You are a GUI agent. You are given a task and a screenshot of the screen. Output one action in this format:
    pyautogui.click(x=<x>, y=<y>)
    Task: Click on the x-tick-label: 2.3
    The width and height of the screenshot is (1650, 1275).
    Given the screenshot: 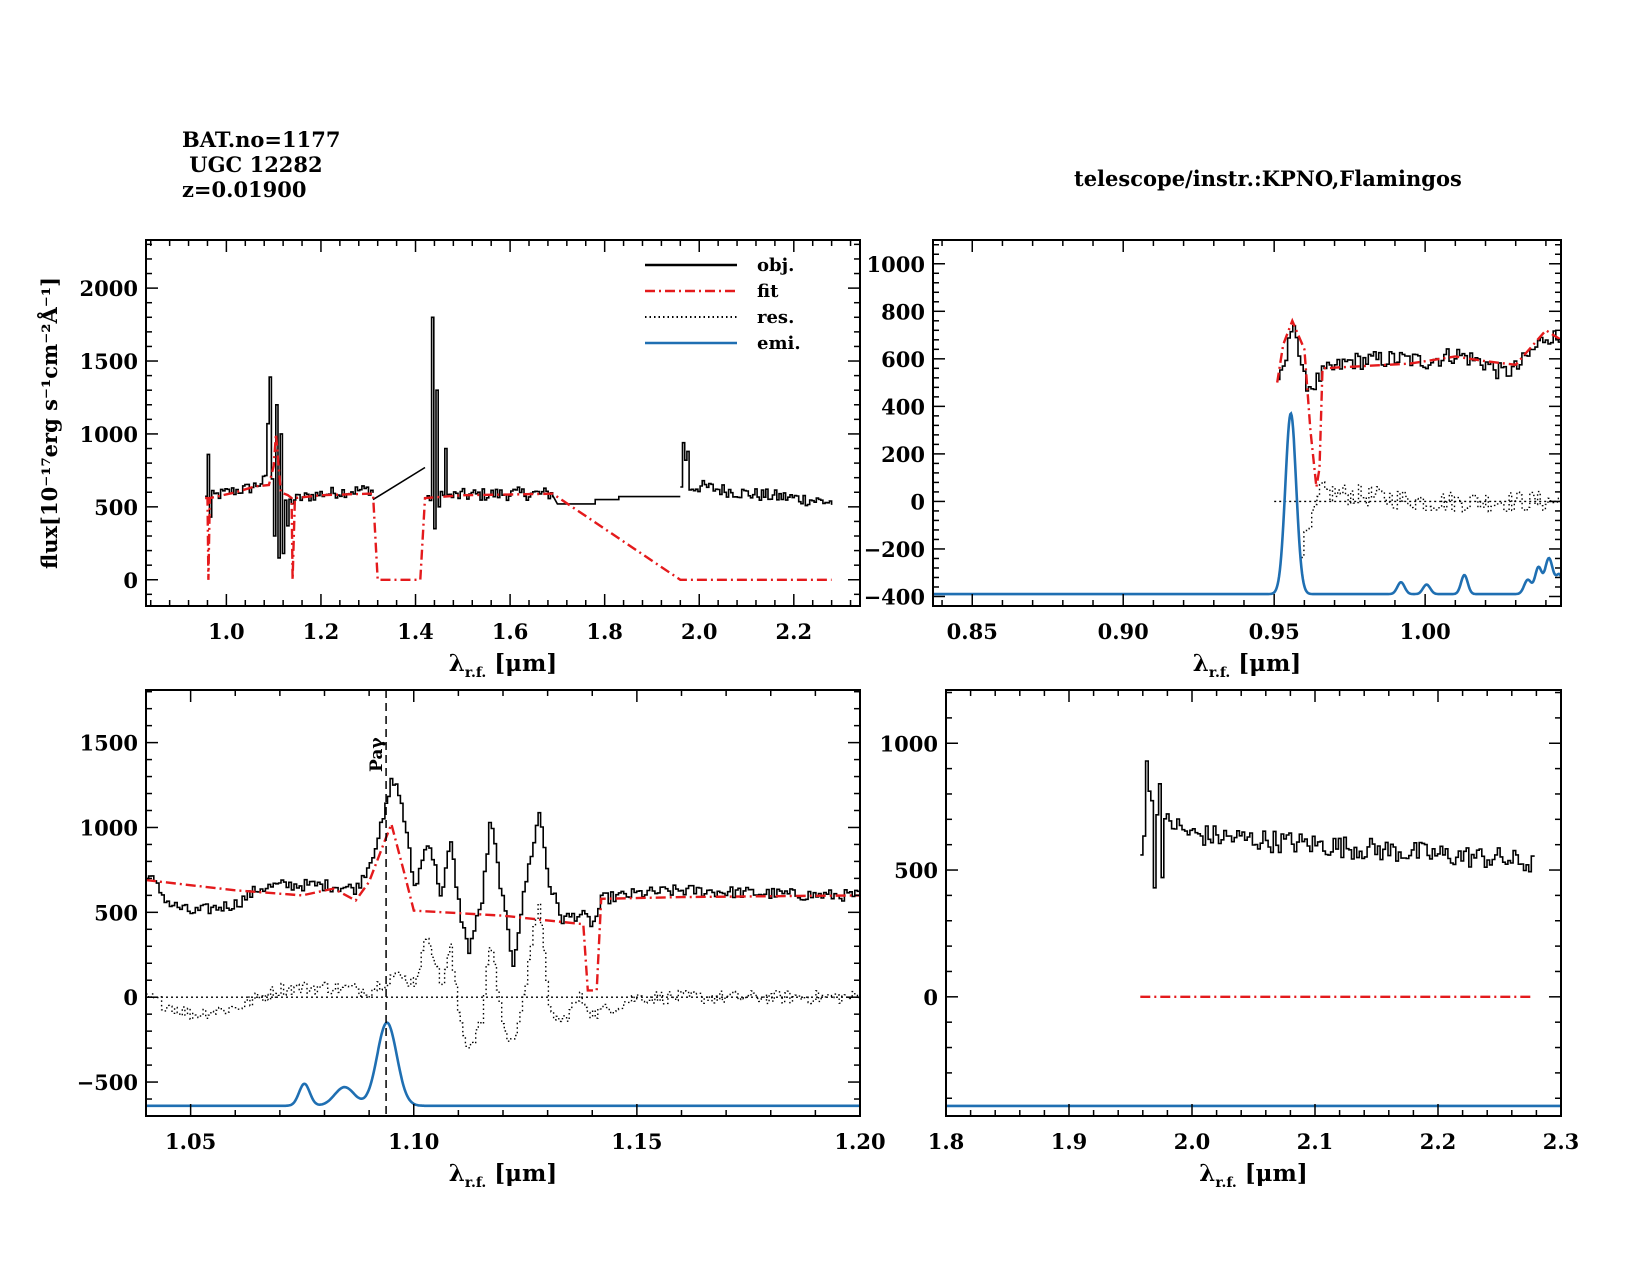 What is the action you would take?
    pyautogui.click(x=1561, y=1141)
    